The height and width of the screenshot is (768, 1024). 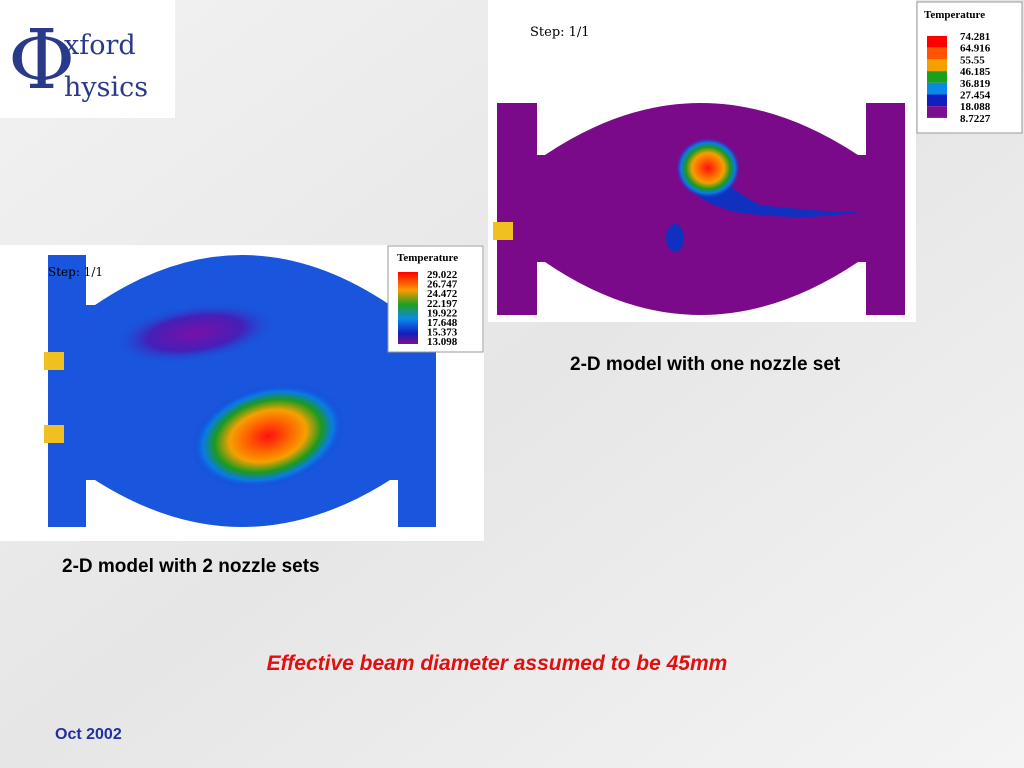 What do you see at coordinates (442, 342) in the screenshot?
I see `legend-value: 13.098` at bounding box center [442, 342].